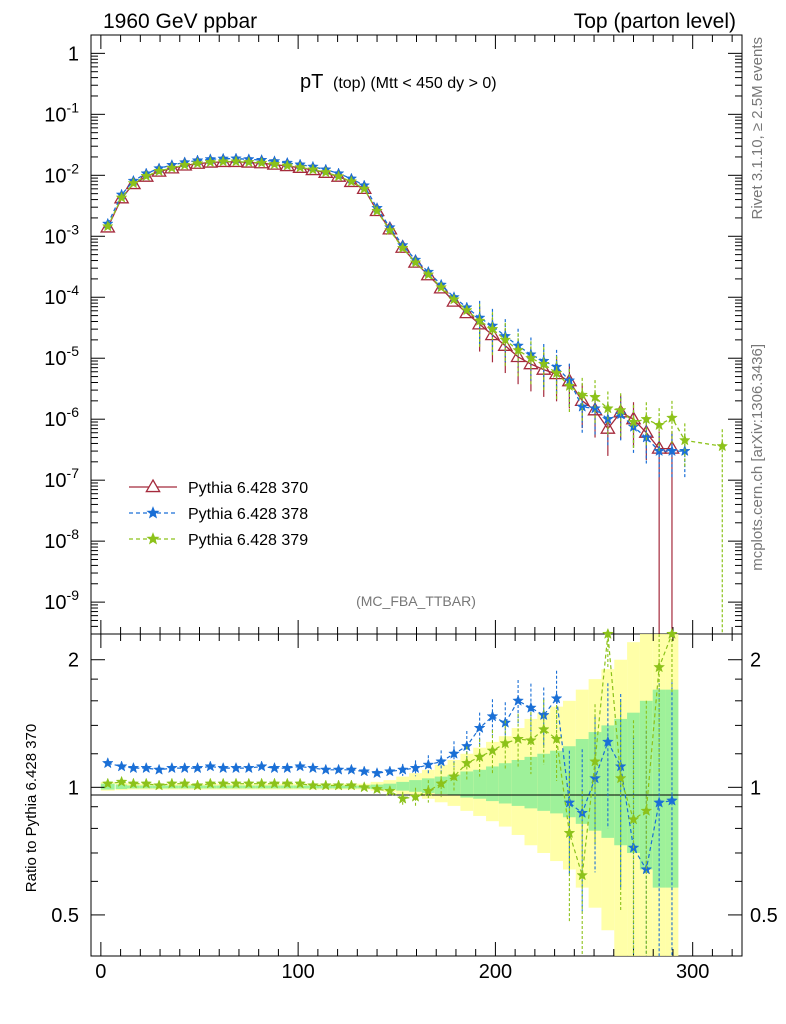 The image size is (786, 1024). I want to click on y-tick-label: 10⁻⁶, so click(61, 417).